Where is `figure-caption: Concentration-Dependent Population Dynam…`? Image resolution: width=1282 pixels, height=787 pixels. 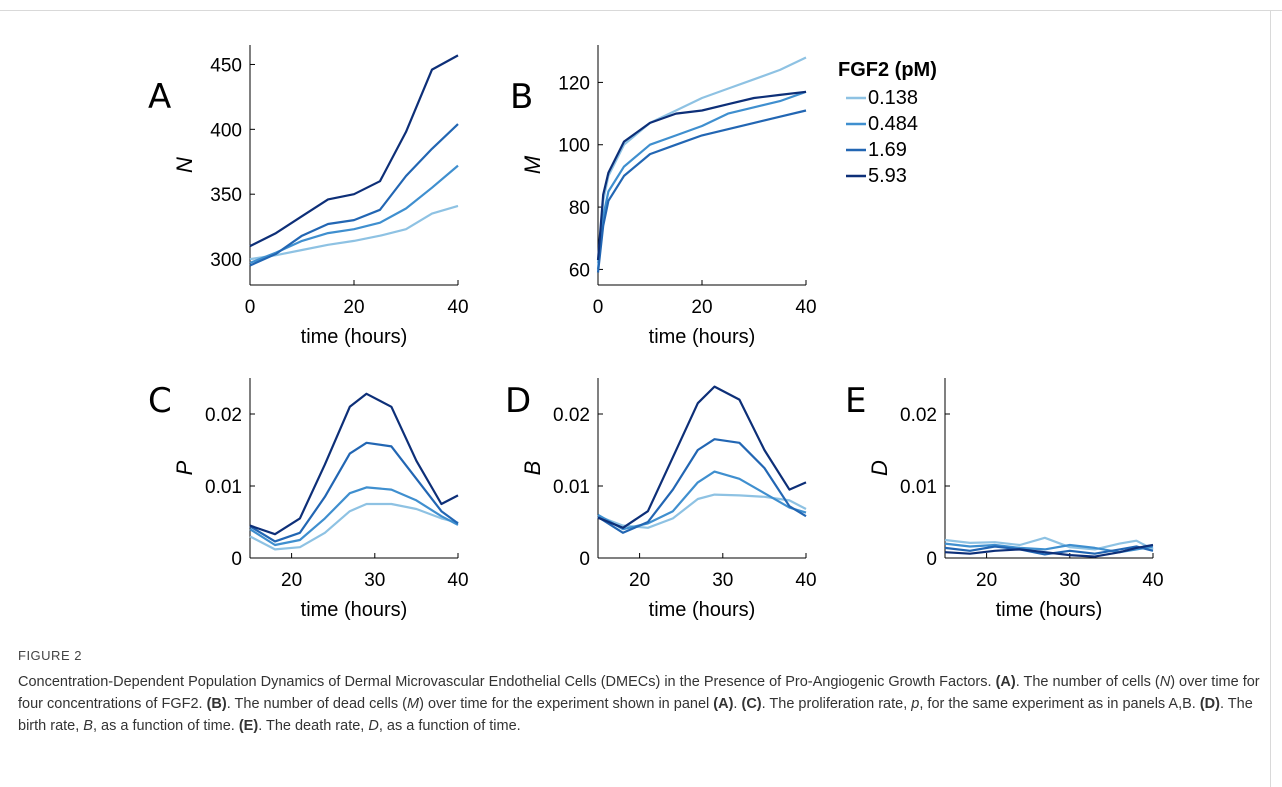
figure-caption: Concentration-Dependent Population Dynam… is located at coordinates (640, 704).